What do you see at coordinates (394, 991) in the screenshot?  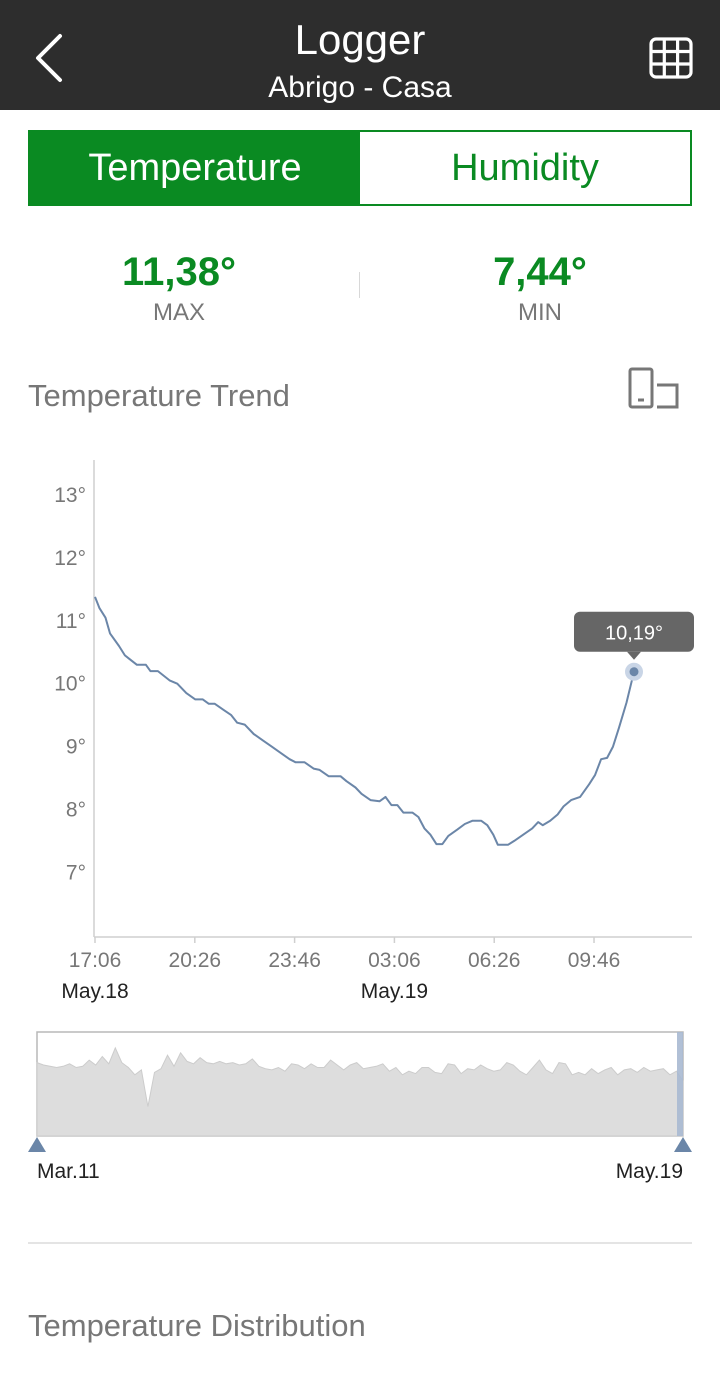 I see `date-label: May.19` at bounding box center [394, 991].